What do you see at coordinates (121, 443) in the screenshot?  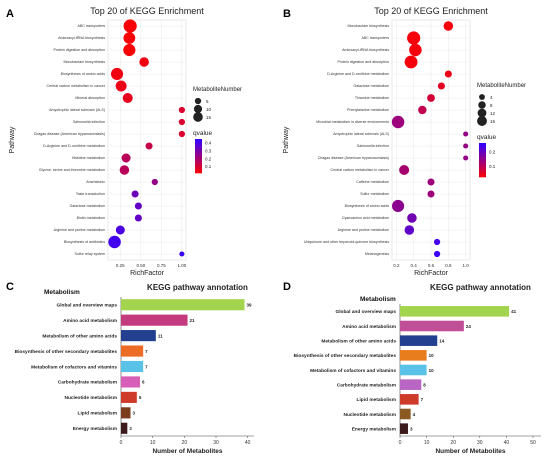 I see `x-tick-label: 0` at bounding box center [121, 443].